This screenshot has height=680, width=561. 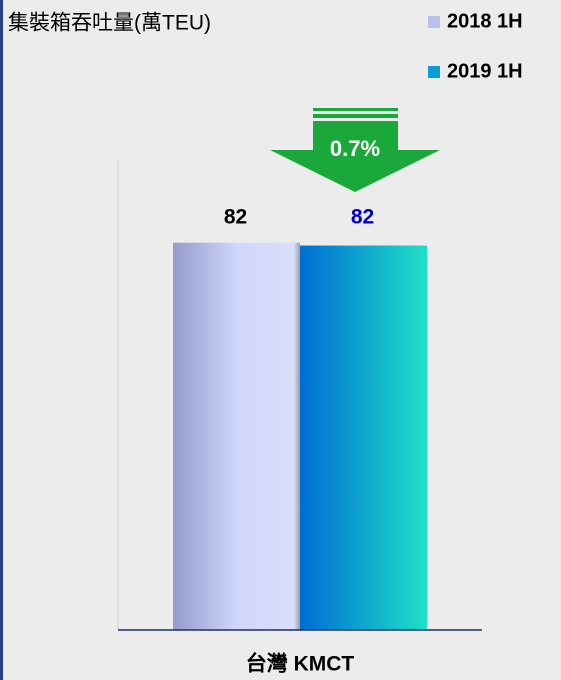 What do you see at coordinates (485, 21) in the screenshot?
I see `legend-label: 2018 1H` at bounding box center [485, 21].